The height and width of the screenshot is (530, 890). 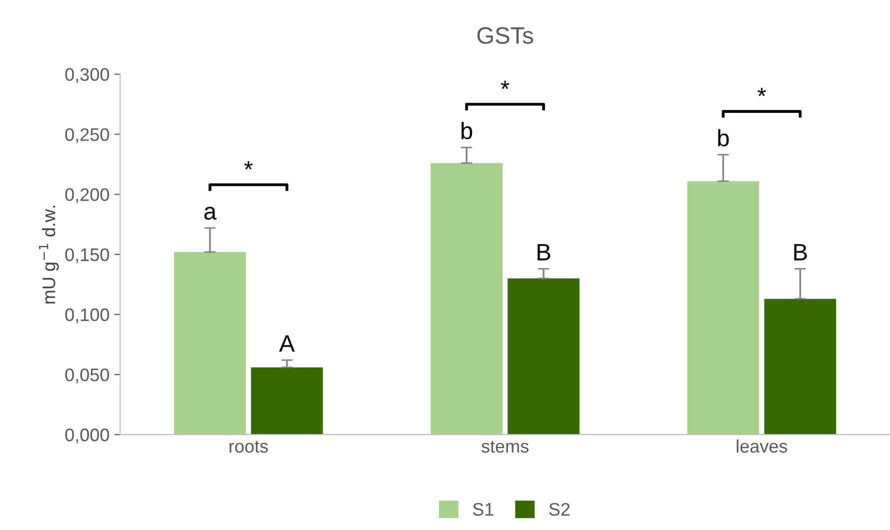 What do you see at coordinates (87, 136) in the screenshot?
I see `y-tick-label: 0,250` at bounding box center [87, 136].